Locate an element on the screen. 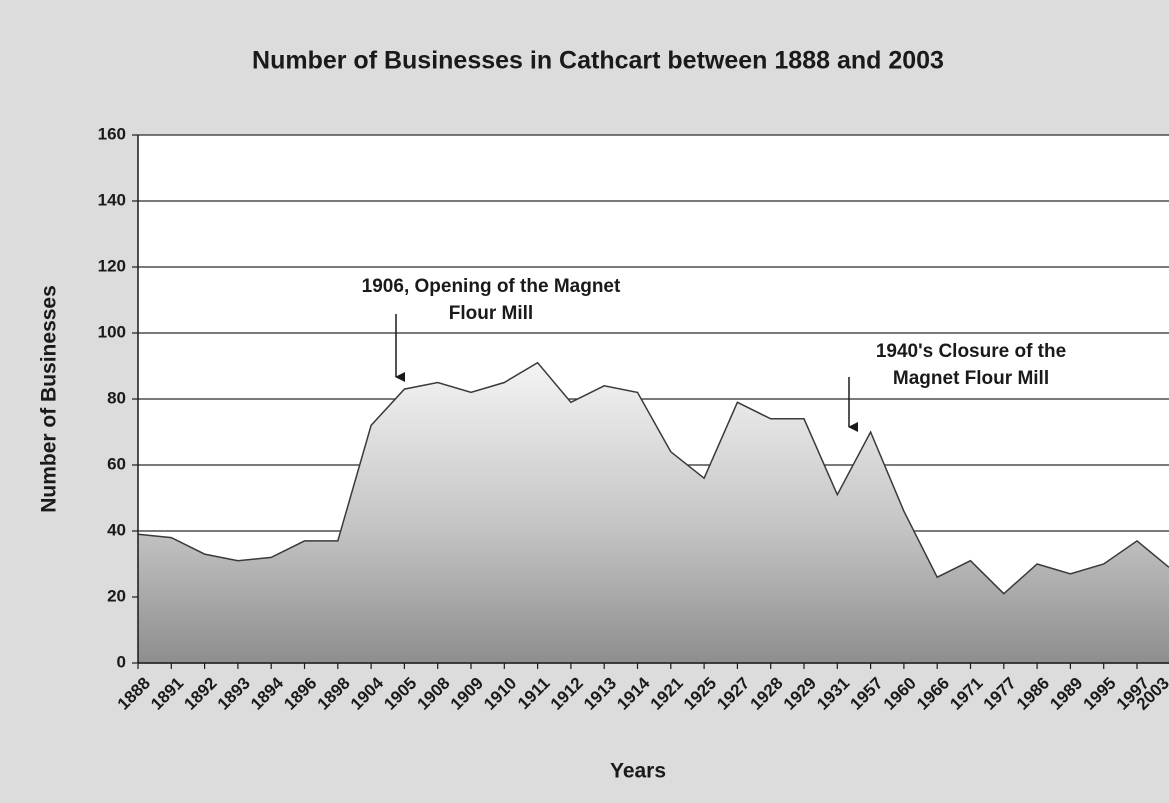 The image size is (1169, 803). y-axis-label: Number of Businesses is located at coordinates (49, 399).